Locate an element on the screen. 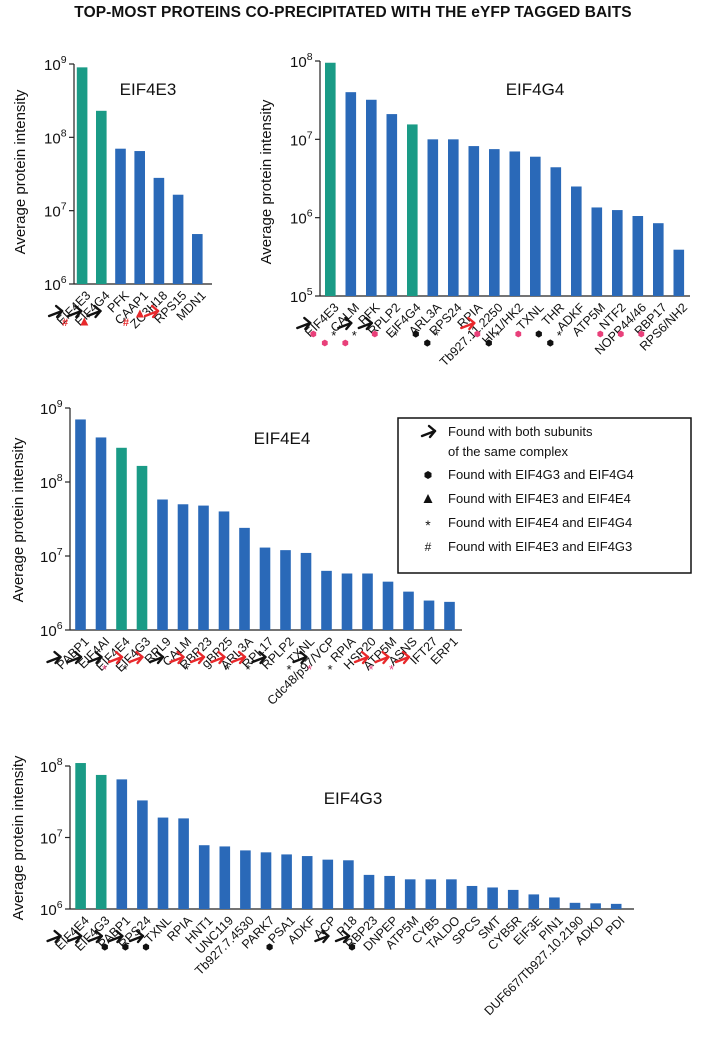  y-axis-label: Average protein intensity is located at coordinates (266, 181).